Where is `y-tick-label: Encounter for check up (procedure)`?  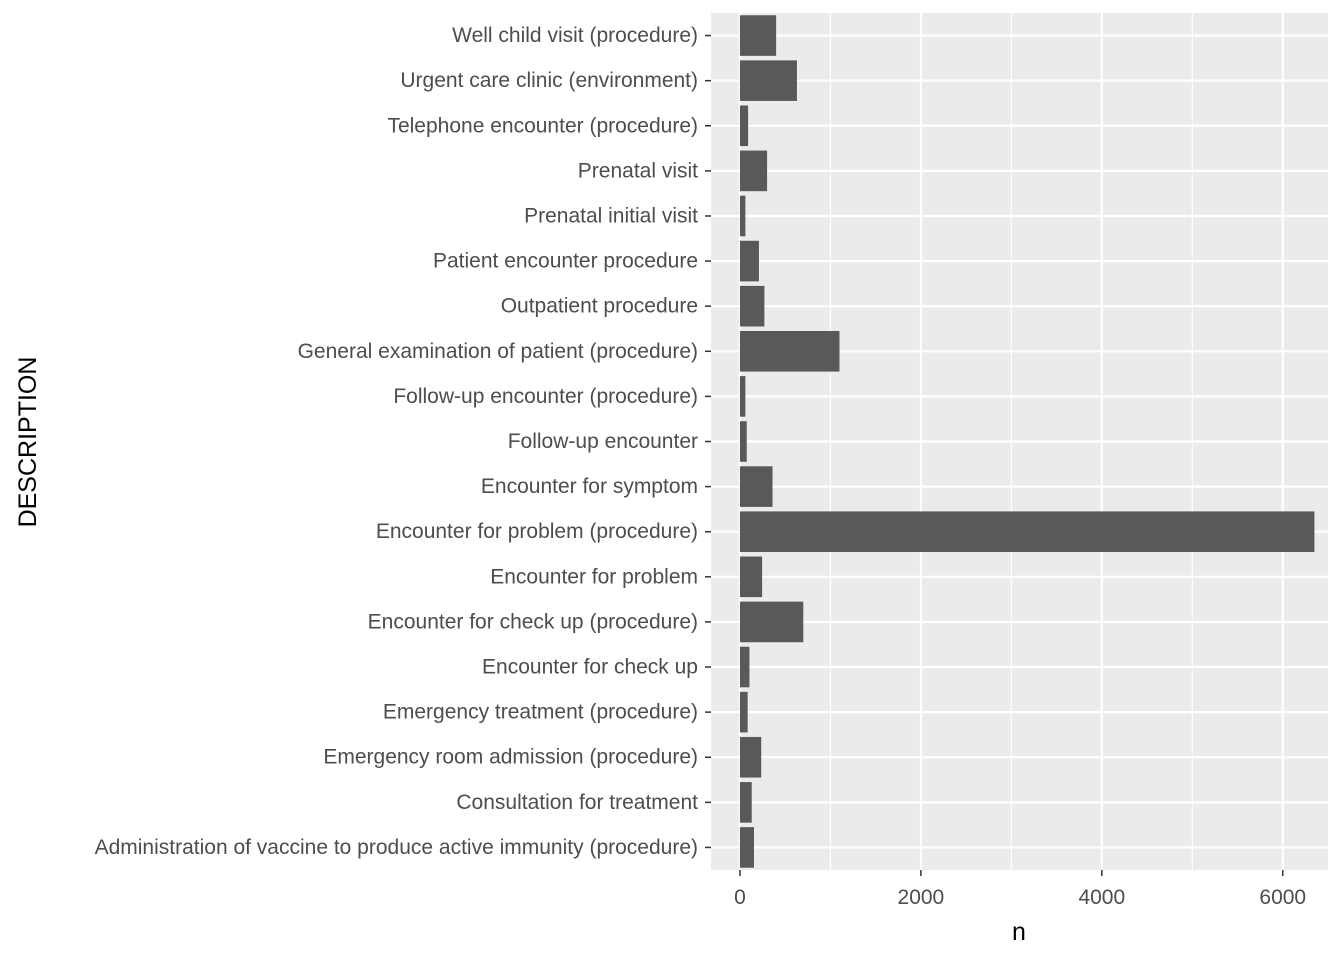
y-tick-label: Encounter for check up (procedure) is located at coordinates (533, 621).